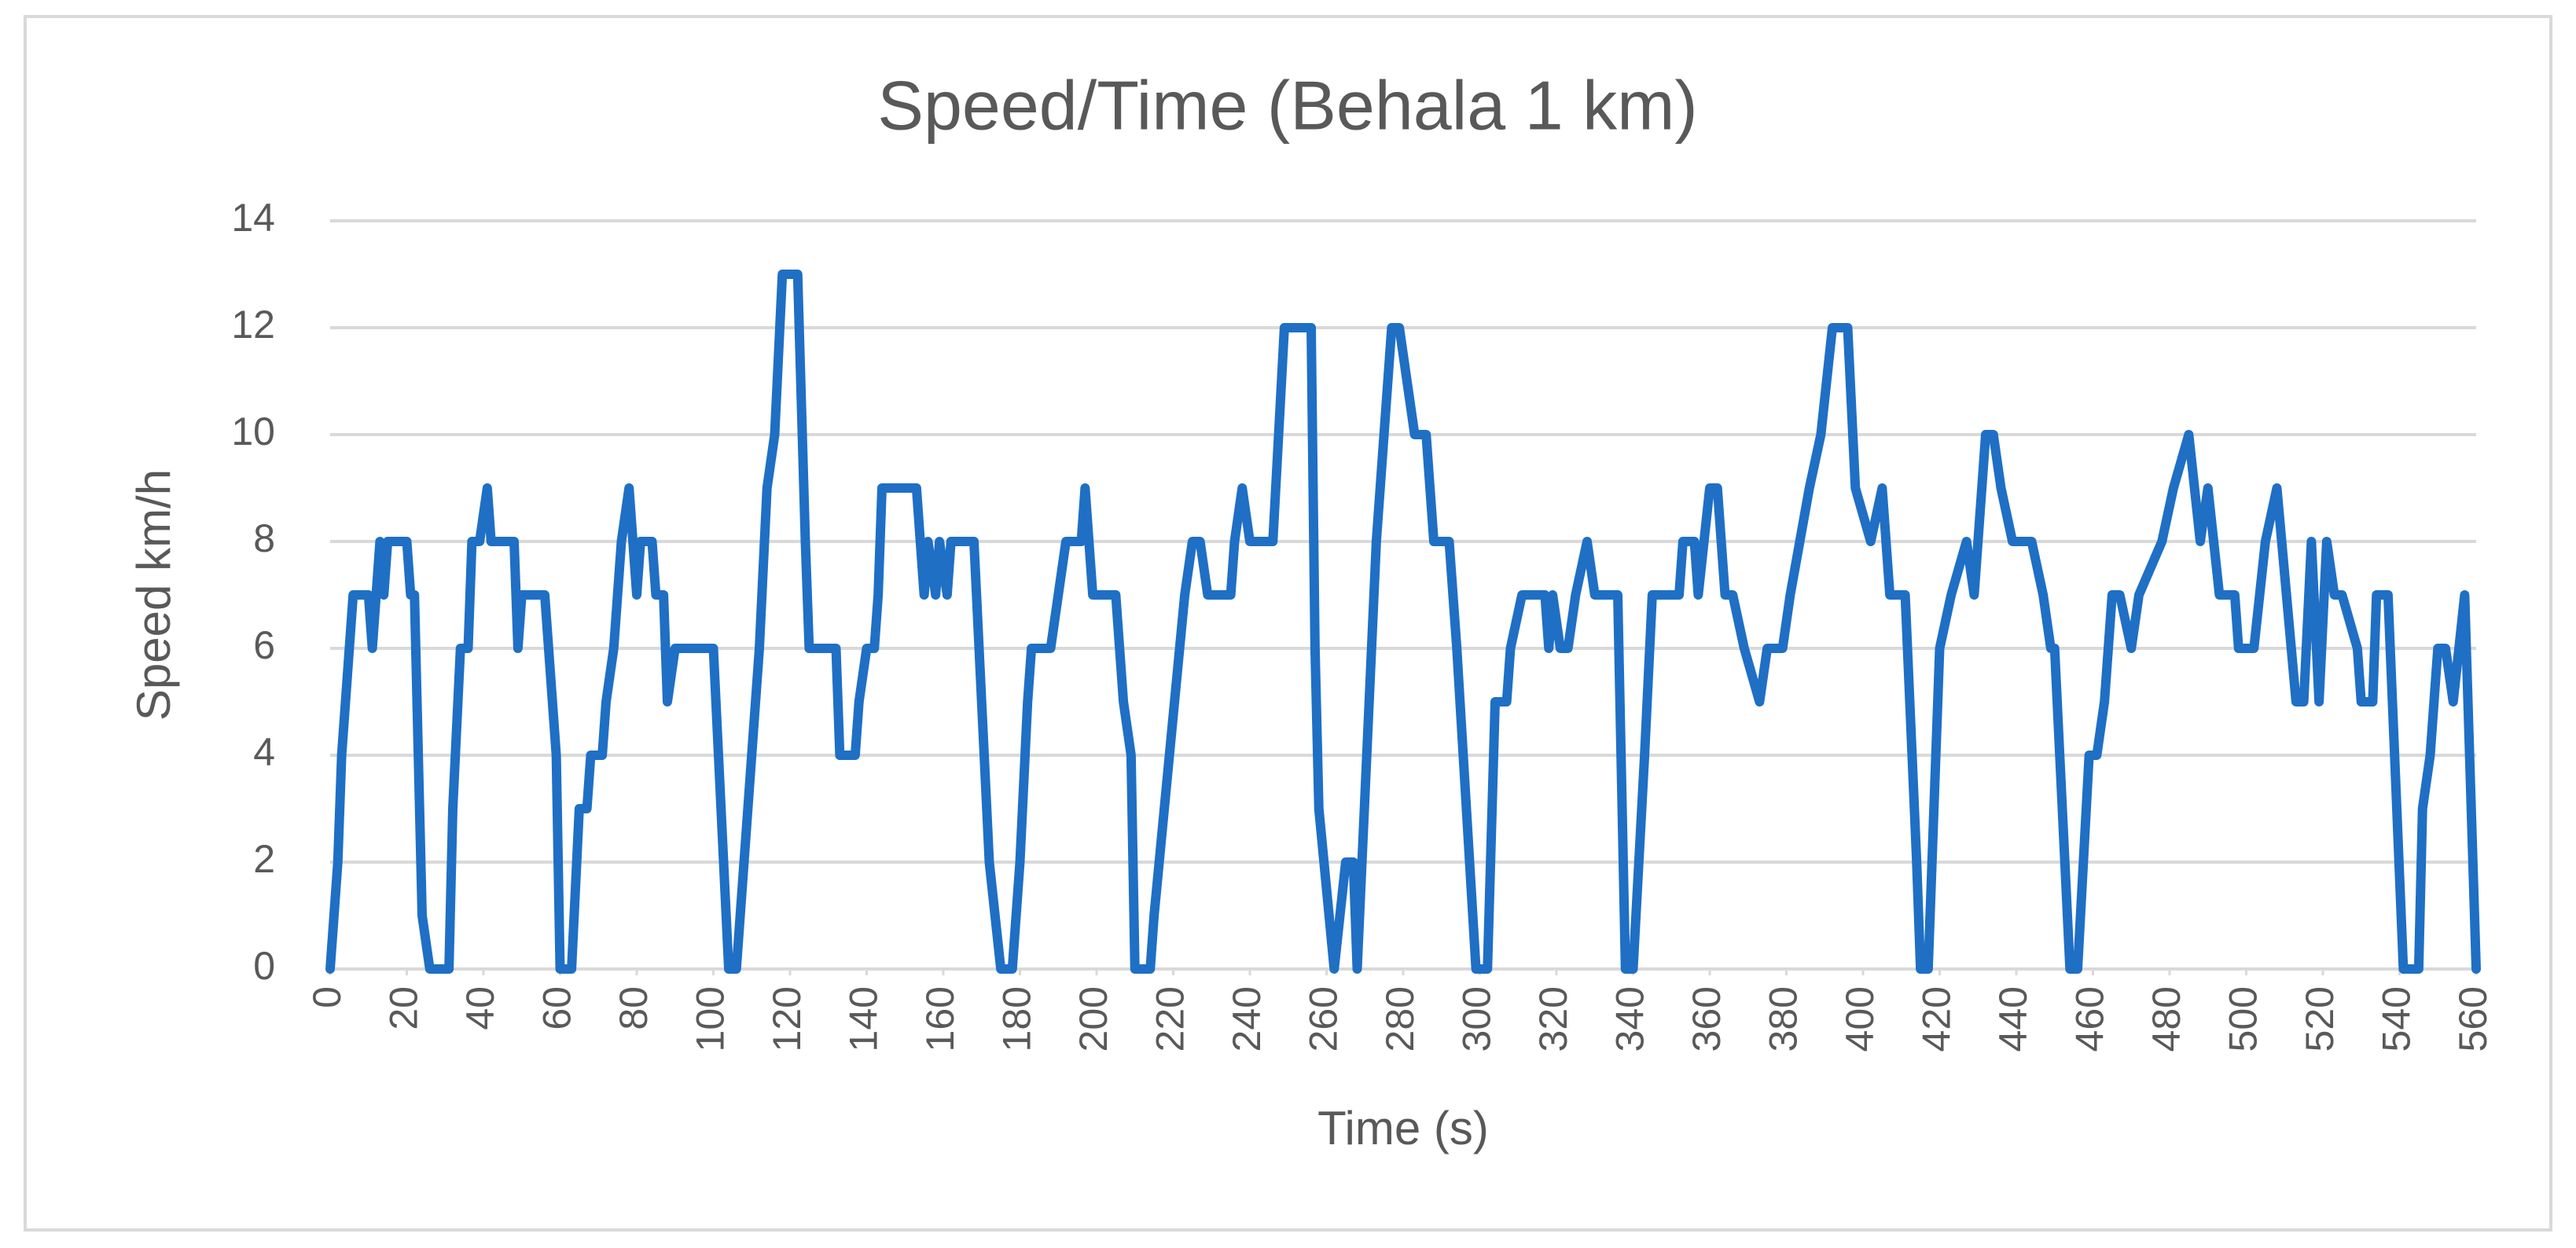 The width and height of the screenshot is (2576, 1248). I want to click on x-tick-label: 80, so click(634, 1008).